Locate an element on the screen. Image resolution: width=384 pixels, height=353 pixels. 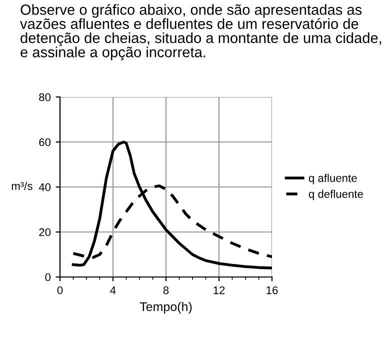
chart-title: Observe o gráfico abaixo, onde são apresentadas as vazões afluentes e defluentes de um reservatório de detenção de cheias, situado a montante de uma cidade, e assinale a opção incorreta. is located at coordinates (201, 32).